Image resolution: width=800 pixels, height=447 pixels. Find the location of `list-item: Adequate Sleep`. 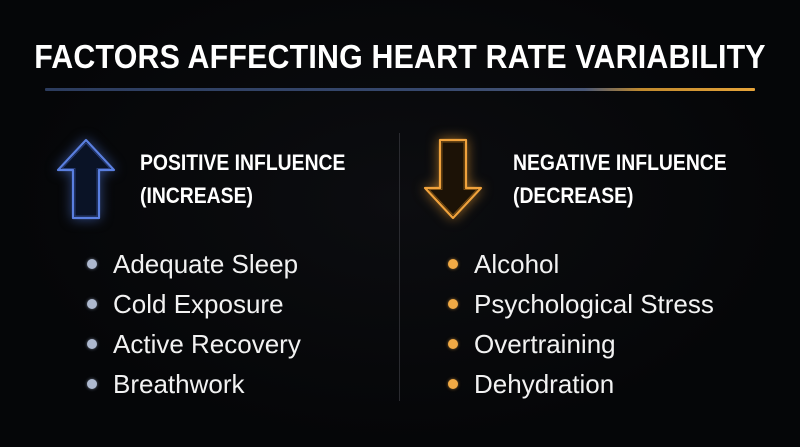

list-item: Adequate Sleep is located at coordinates (194, 264).